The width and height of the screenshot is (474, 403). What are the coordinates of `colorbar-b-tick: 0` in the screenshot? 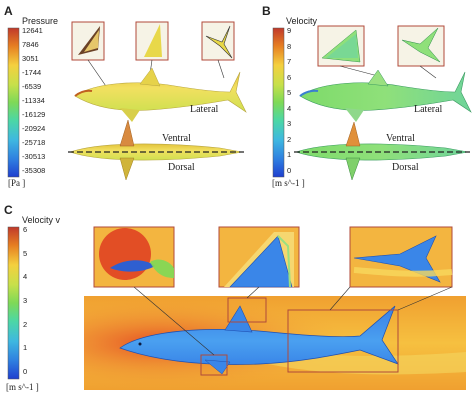 It's located at (289, 170).